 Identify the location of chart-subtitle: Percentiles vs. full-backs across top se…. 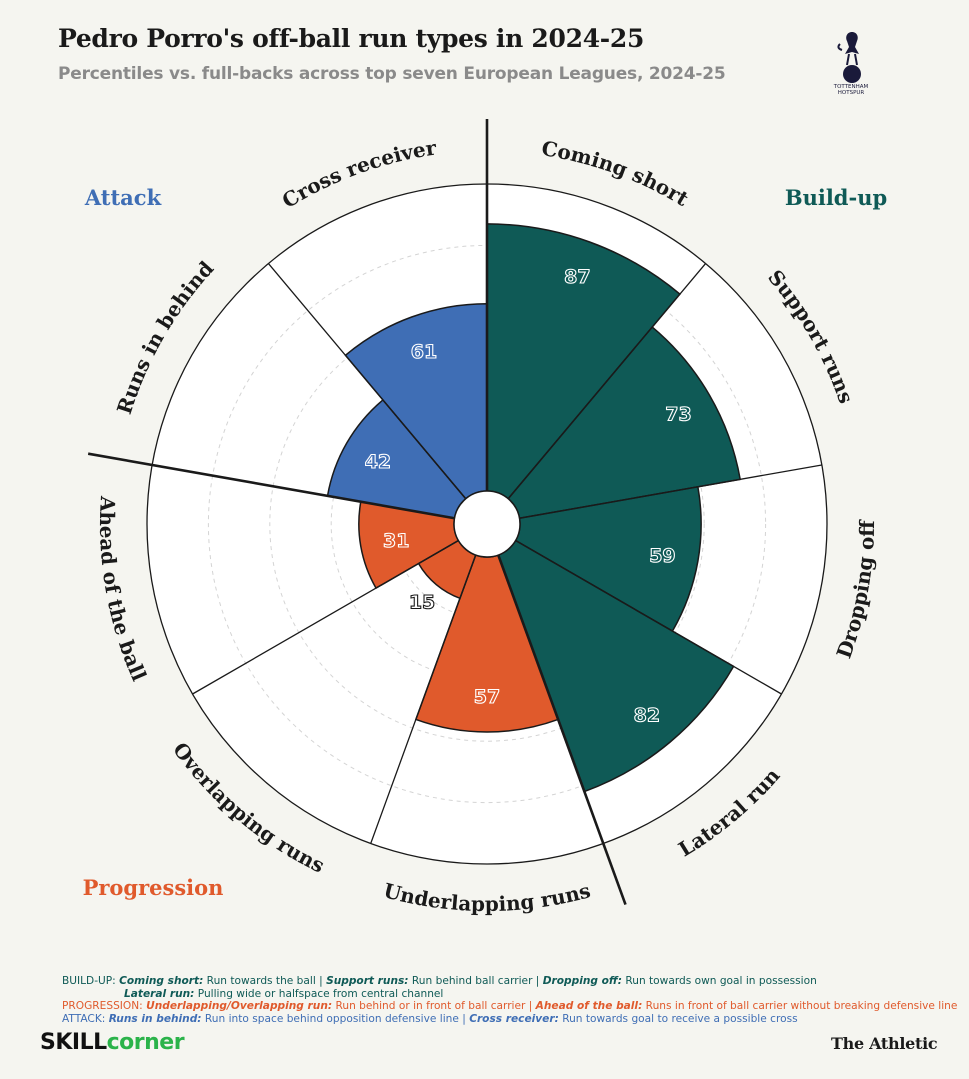
(392, 74).